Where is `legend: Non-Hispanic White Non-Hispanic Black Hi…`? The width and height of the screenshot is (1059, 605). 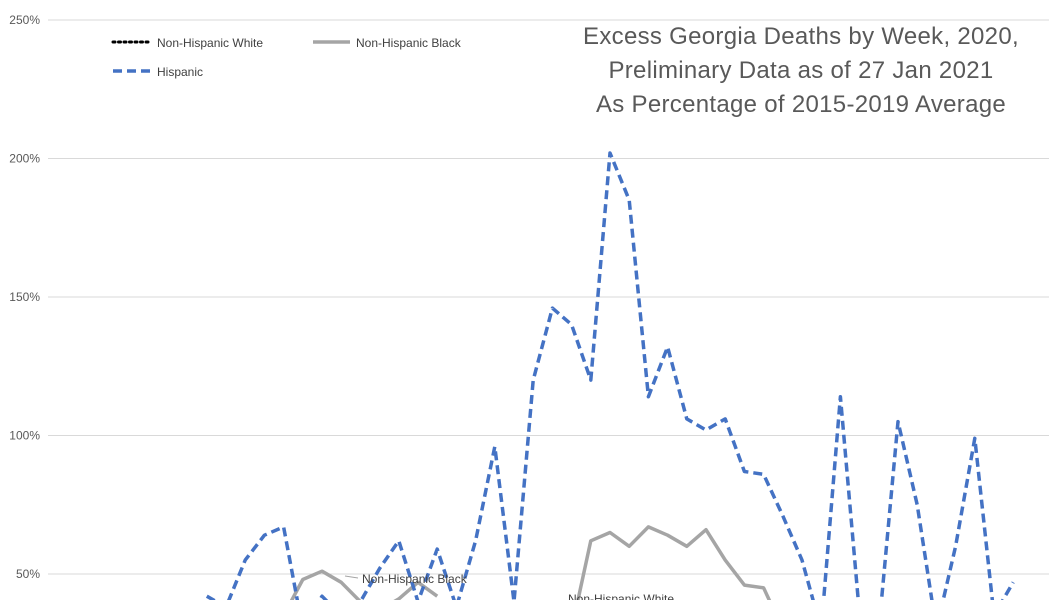 legend: Non-Hispanic White Non-Hispanic Black Hi… is located at coordinates (286, 57).